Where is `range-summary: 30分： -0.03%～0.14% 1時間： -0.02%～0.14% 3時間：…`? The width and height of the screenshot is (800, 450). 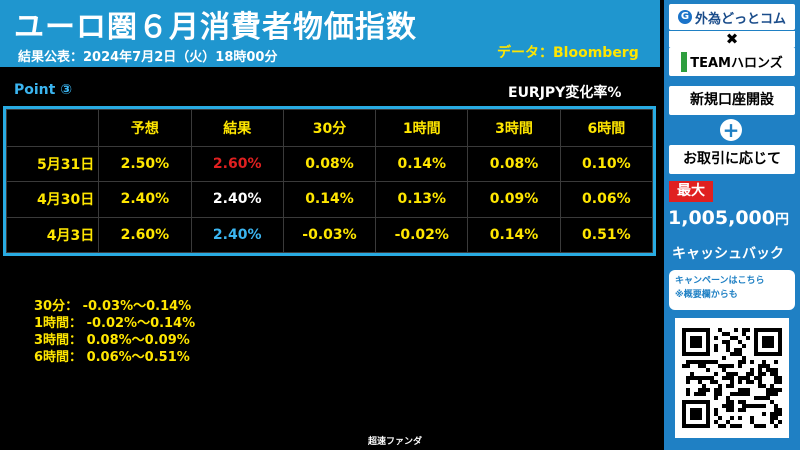
range-summary: 30分： -0.03%～0.14% 1時間： -0.02%～0.14% 3時間：… is located at coordinates (114, 332).